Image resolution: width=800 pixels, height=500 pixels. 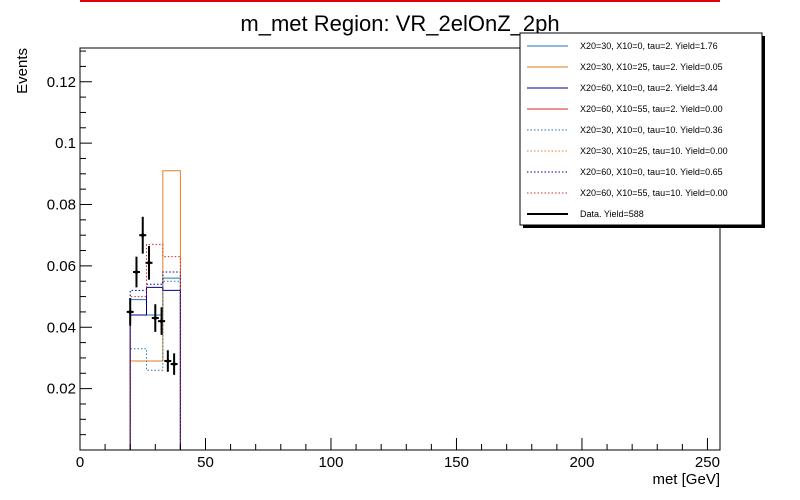 What do you see at coordinates (654, 193) in the screenshot?
I see `legend-label: X20=60, X10=55, tau=10. Yield=0.00` at bounding box center [654, 193].